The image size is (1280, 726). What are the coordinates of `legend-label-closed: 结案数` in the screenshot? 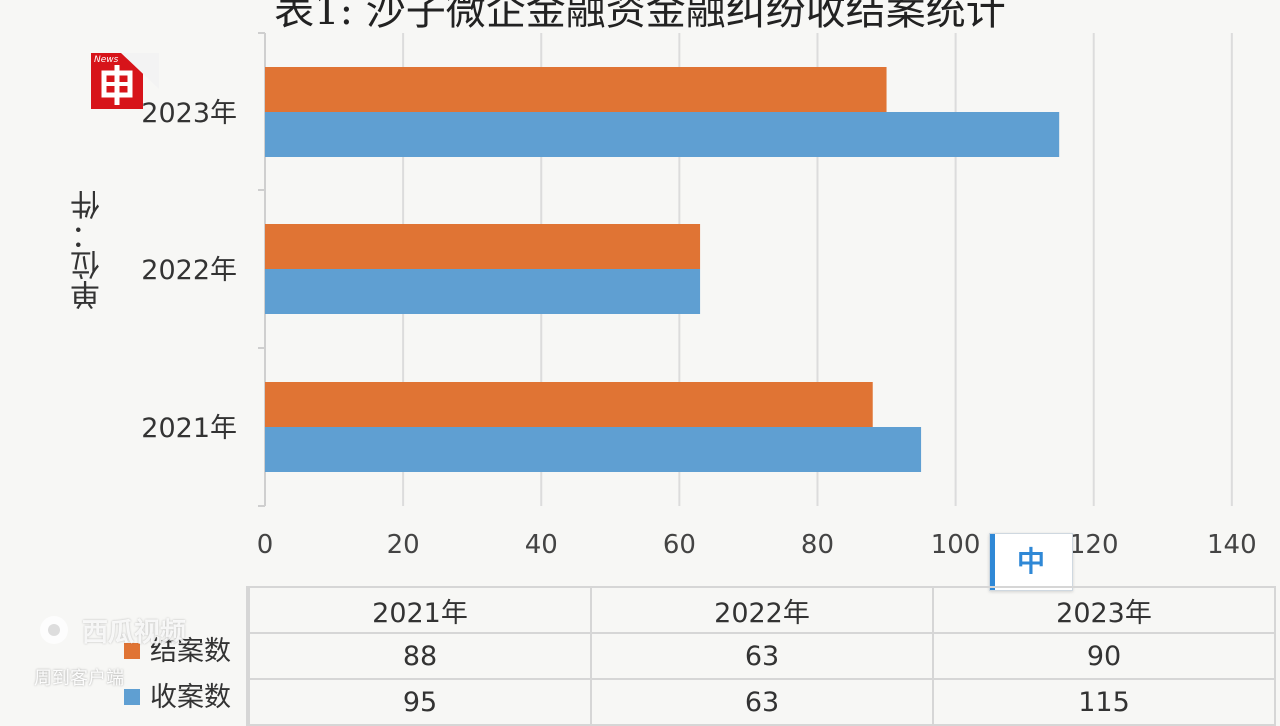 It's located at (190, 651).